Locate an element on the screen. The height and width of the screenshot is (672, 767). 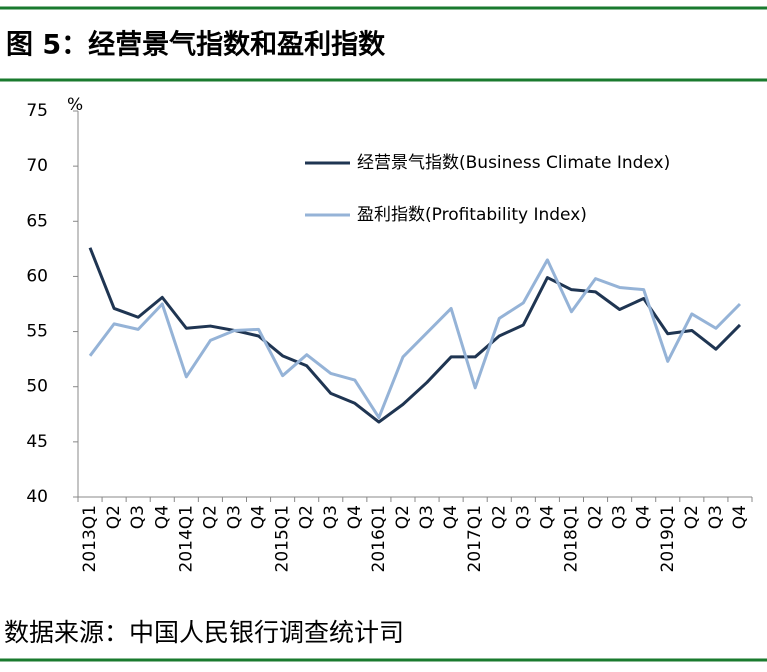
x-tick-label: 2018Q1 is located at coordinates (571, 538).